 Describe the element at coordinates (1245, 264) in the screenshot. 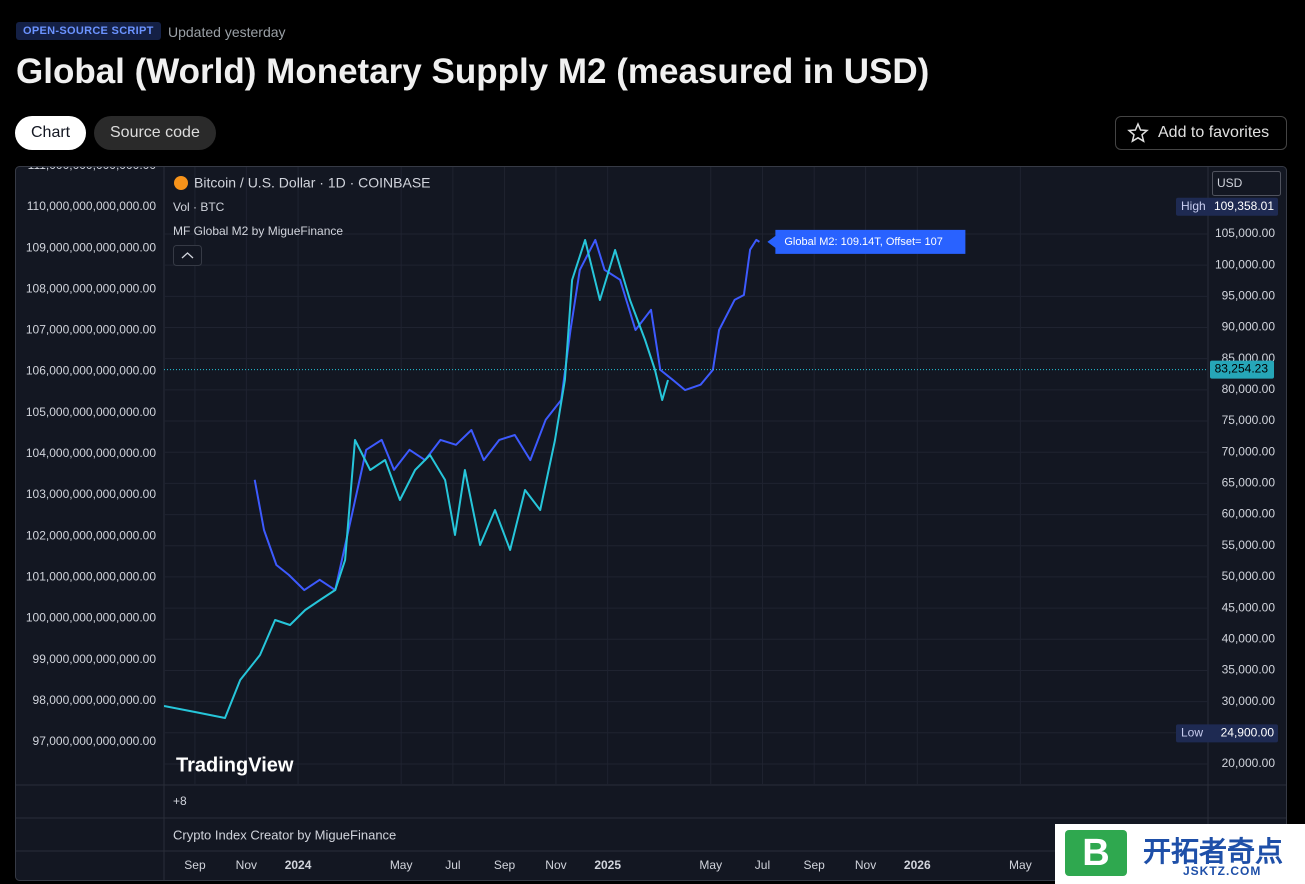

I see `y2-tick-label: 100,000.00` at that location.